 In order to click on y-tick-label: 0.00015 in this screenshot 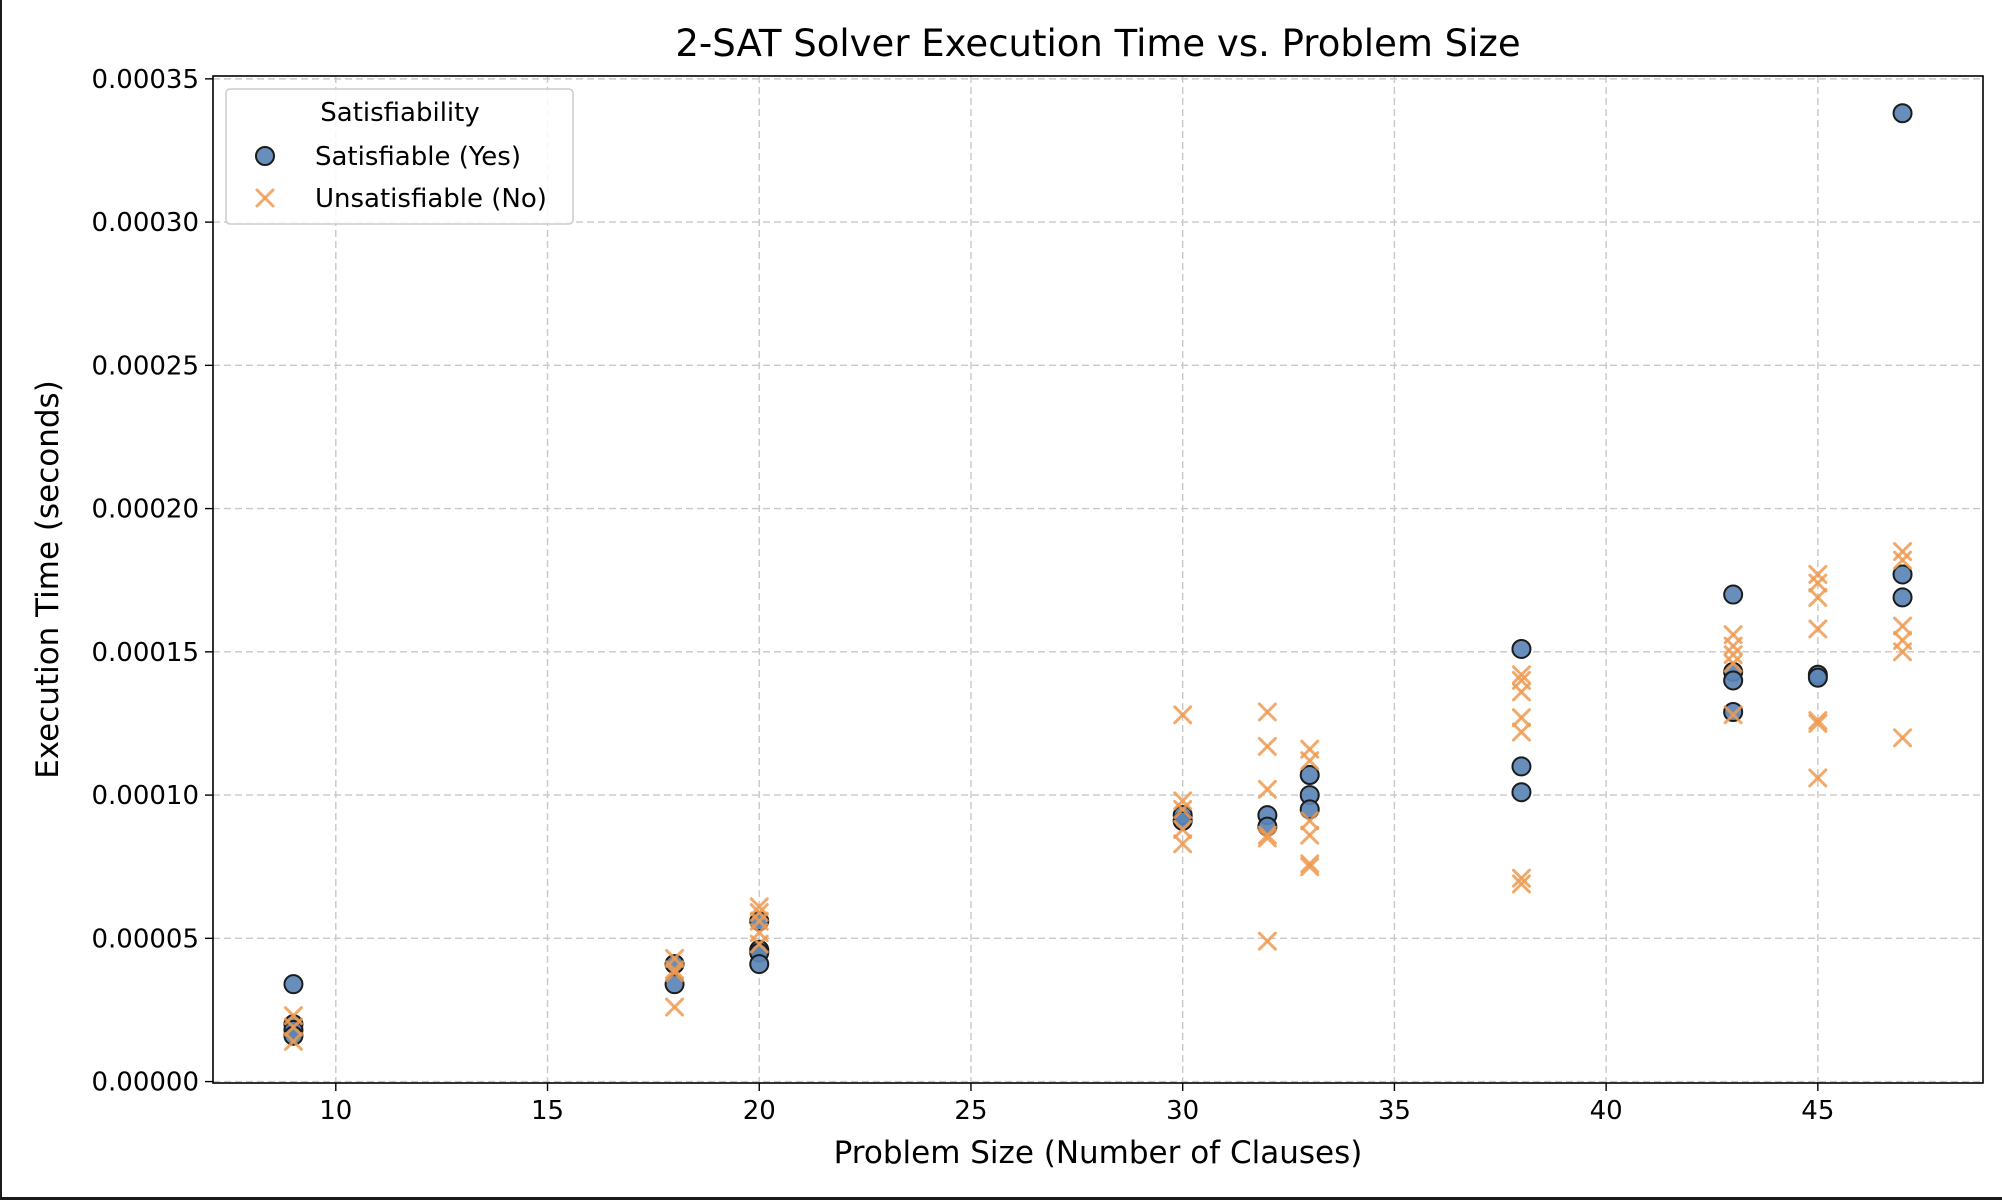, I will do `click(145, 653)`.